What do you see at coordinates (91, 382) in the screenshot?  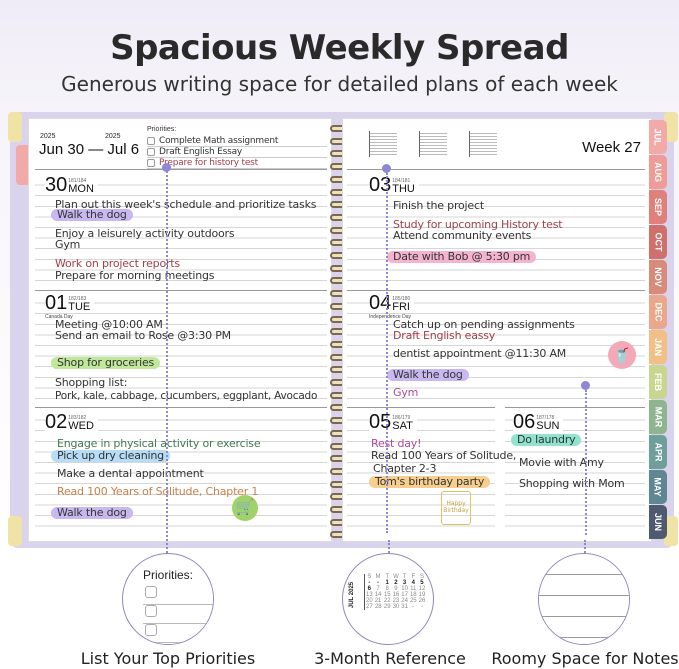 I see `entry: Shopping list:` at bounding box center [91, 382].